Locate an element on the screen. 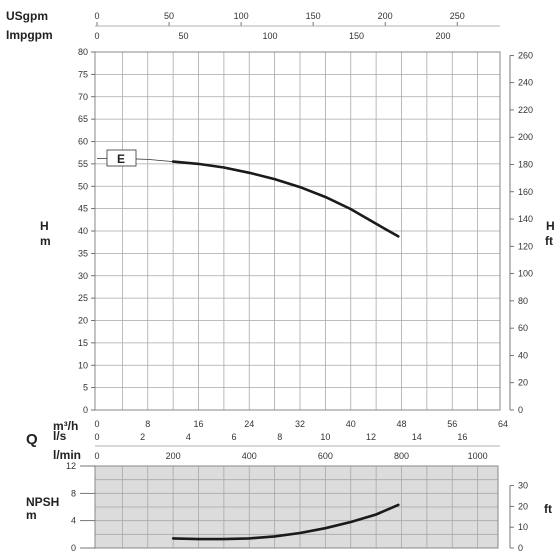 This screenshot has height=558, width=557. head-yleft-tick: 75 is located at coordinates (83, 74).